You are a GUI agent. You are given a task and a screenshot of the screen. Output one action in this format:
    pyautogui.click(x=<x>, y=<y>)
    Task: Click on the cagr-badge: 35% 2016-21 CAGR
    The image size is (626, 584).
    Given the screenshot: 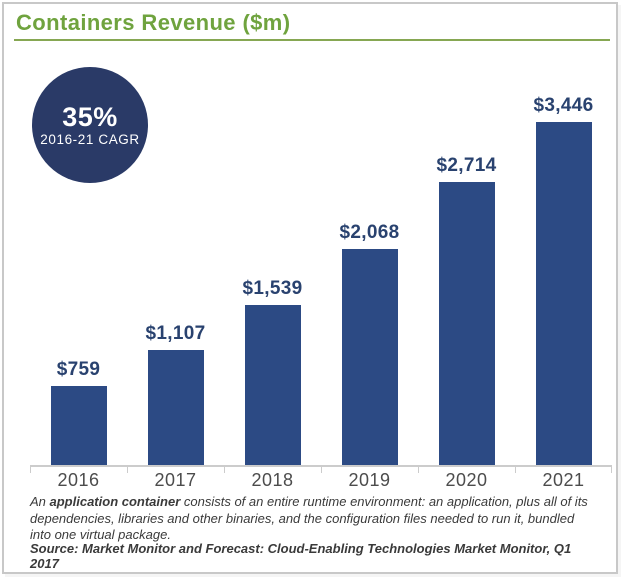 What is the action you would take?
    pyautogui.click(x=90, y=125)
    